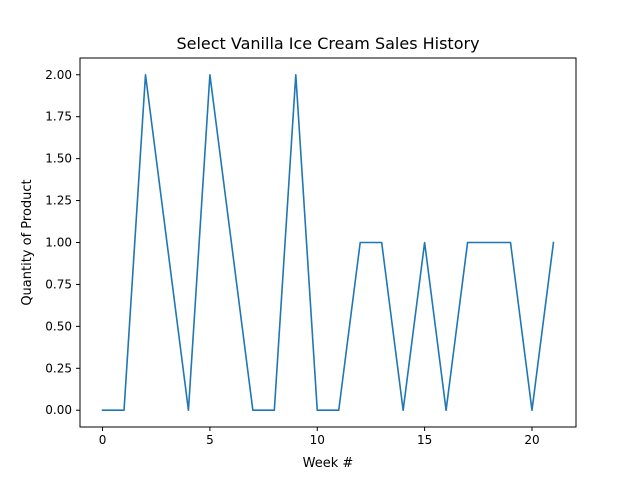 The image size is (640, 480). I want to click on x-tick-label: 15, so click(424, 440).